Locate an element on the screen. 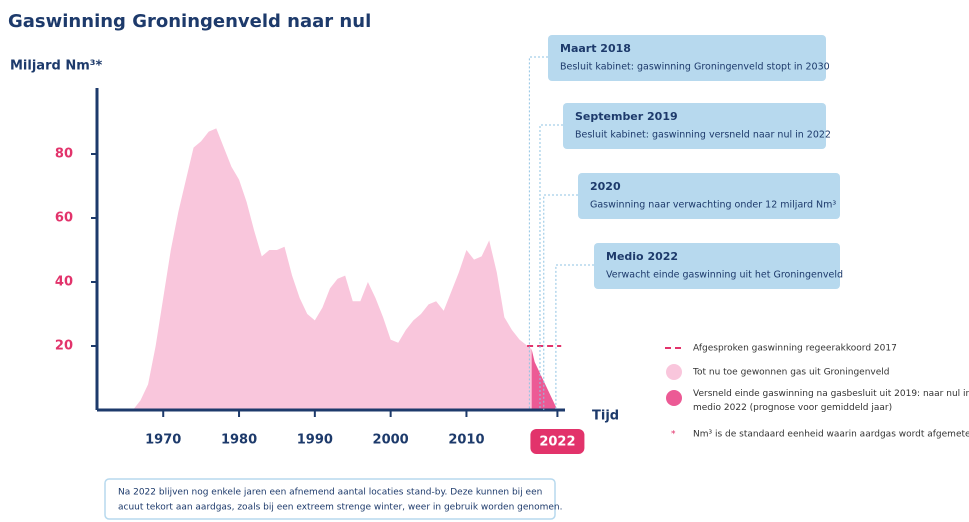  annotation-title: 2020 is located at coordinates (605, 186).